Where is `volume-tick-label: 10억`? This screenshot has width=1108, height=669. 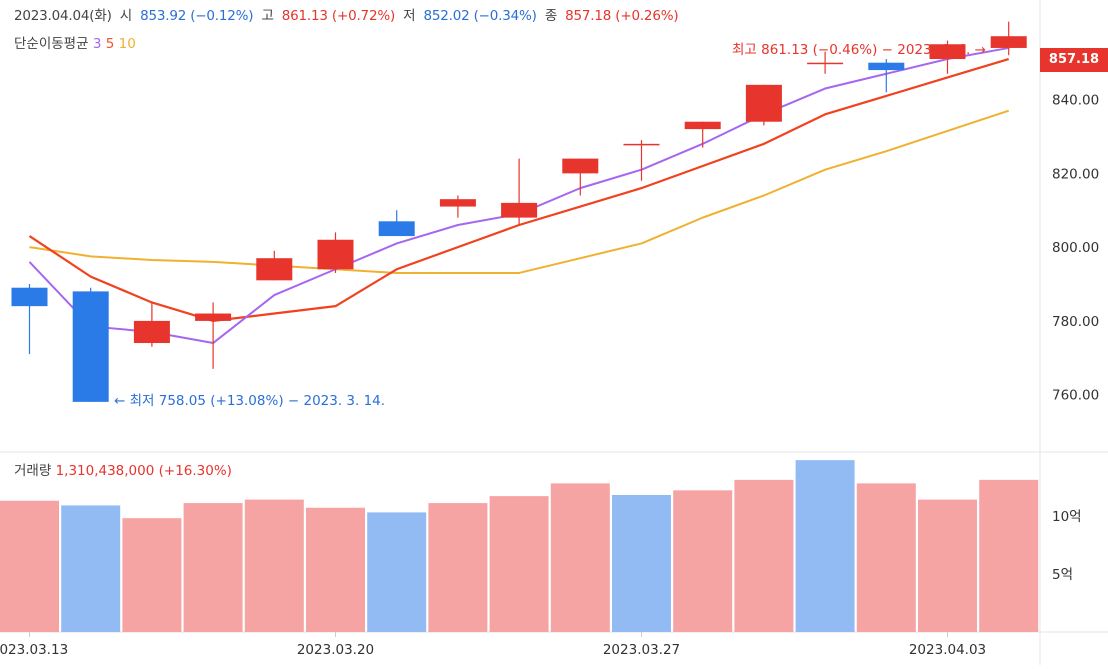 volume-tick-label: 10억 is located at coordinates (1067, 517).